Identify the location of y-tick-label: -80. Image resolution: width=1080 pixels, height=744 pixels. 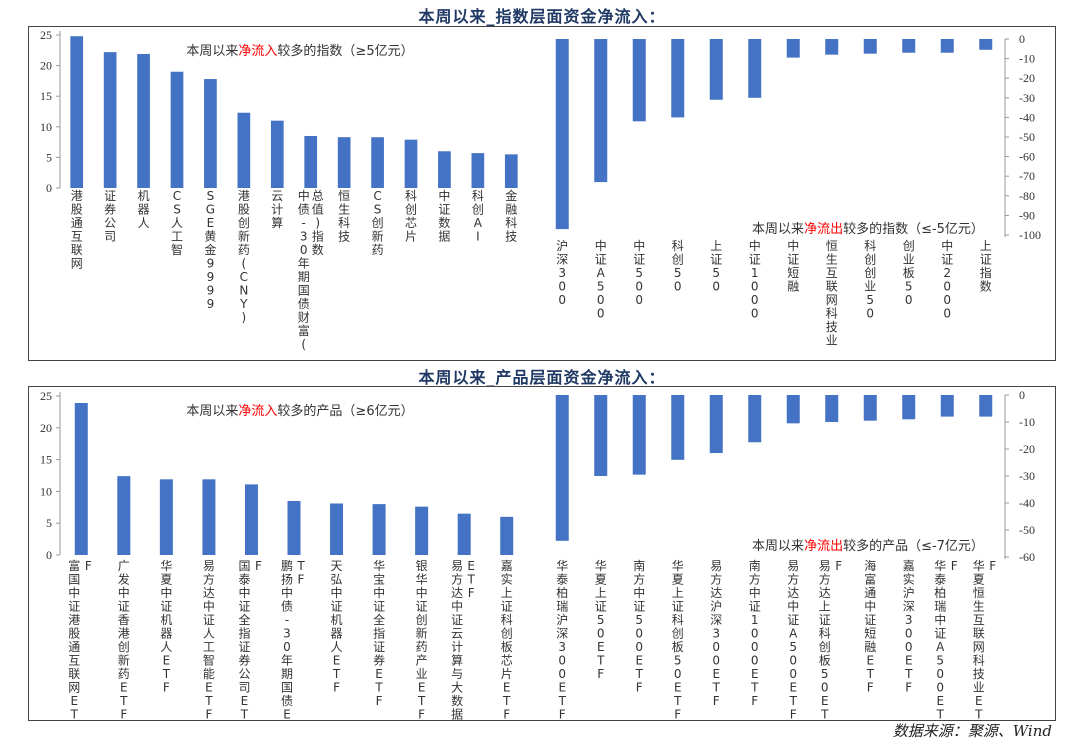
(1027, 196).